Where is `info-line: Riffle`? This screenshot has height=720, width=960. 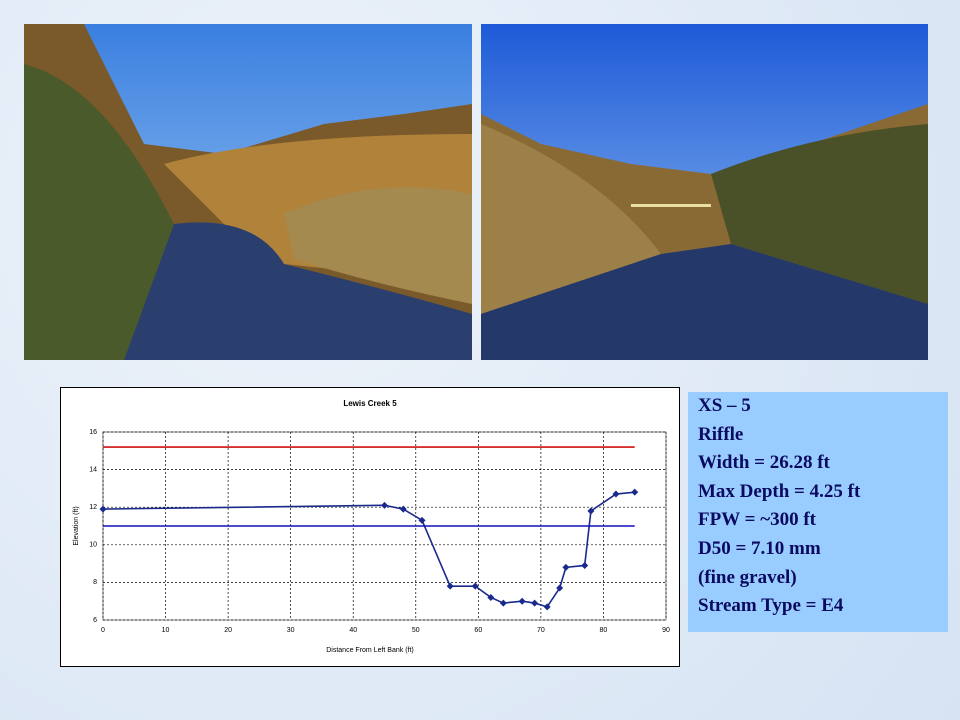
info-line: Riffle is located at coordinates (721, 434).